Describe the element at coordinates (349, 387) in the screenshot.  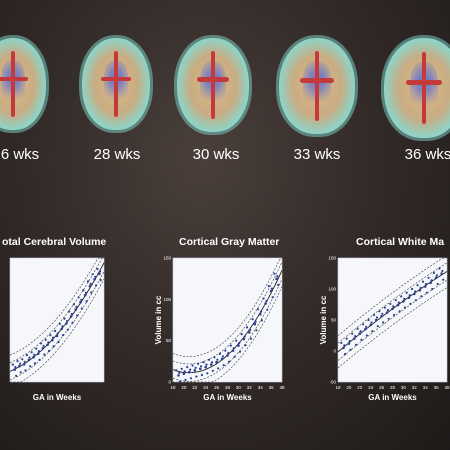
I see `x-tick-label: 20` at that location.